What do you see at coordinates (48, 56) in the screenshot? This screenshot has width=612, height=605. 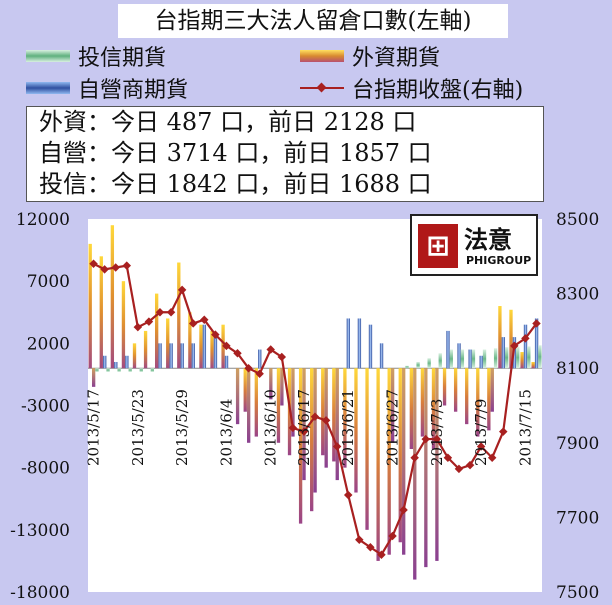 I see `legend-swatch-trust` at bounding box center [48, 56].